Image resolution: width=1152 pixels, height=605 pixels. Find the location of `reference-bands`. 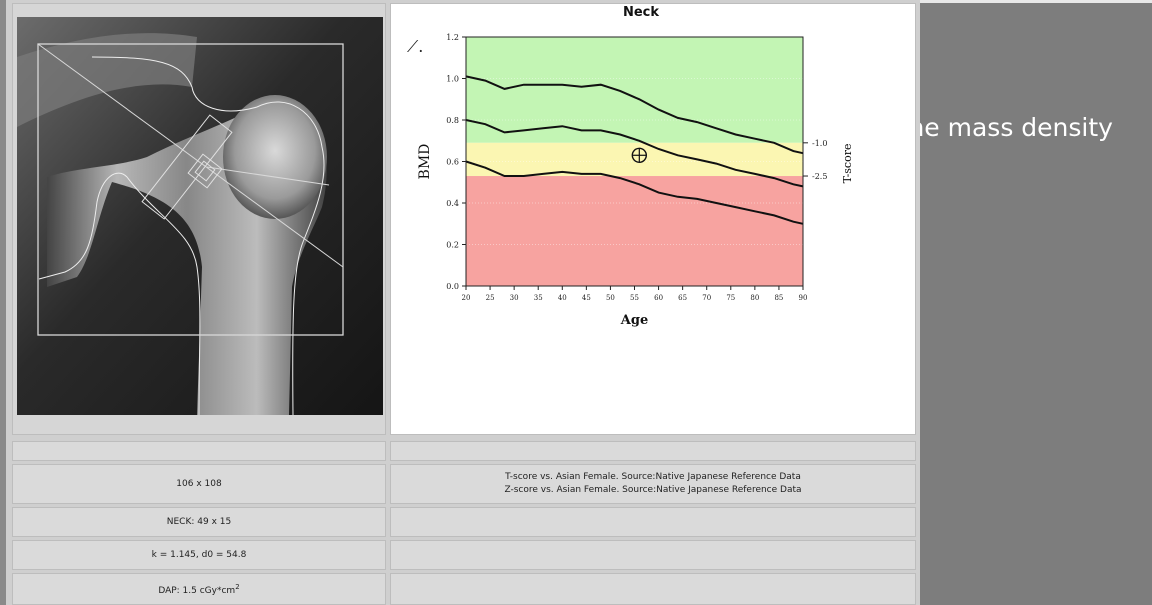

reference-bands is located at coordinates (634, 161).